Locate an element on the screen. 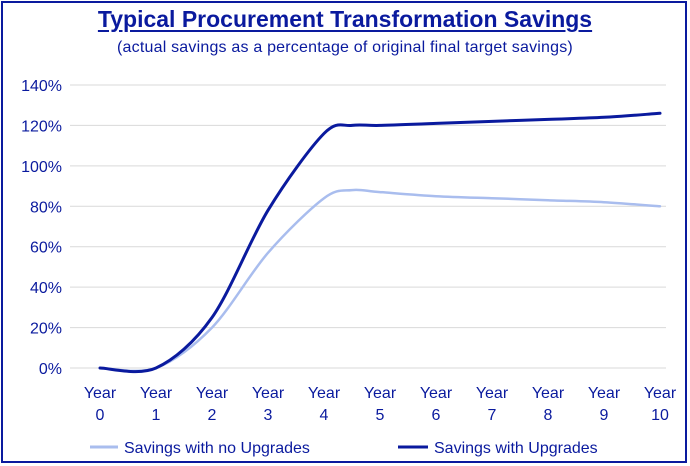 The height and width of the screenshot is (466, 690). legend-label: Savings with Upgrades is located at coordinates (516, 448).